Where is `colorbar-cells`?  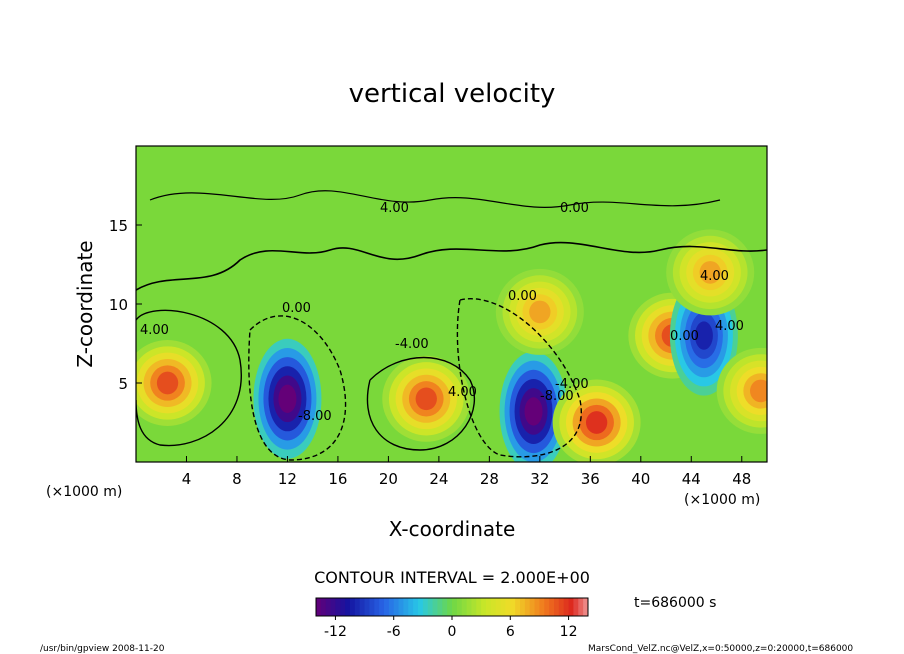 colorbar-cells is located at coordinates (452, 607).